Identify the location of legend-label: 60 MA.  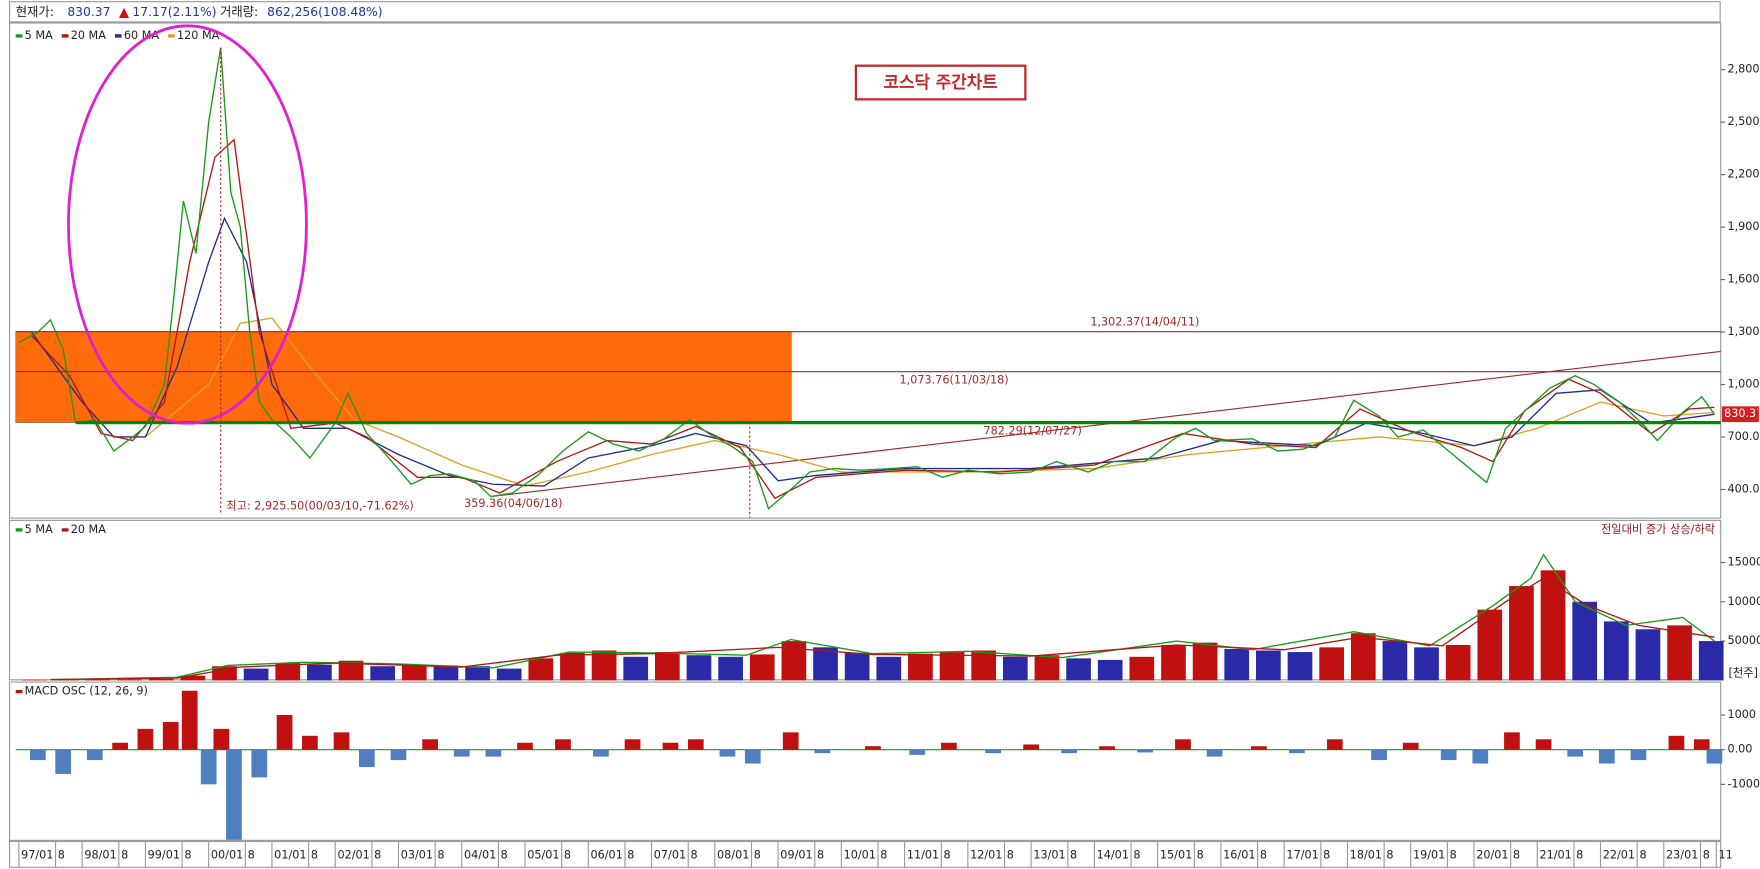
(142, 35).